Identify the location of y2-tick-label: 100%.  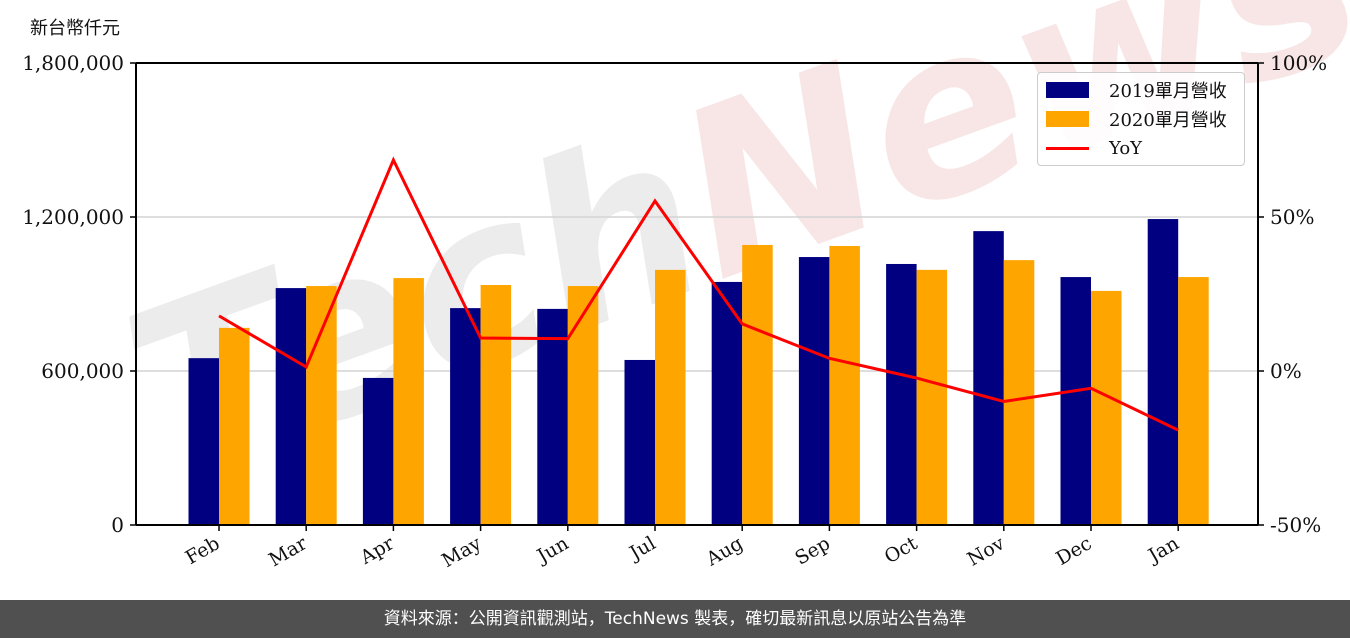
(1298, 63).